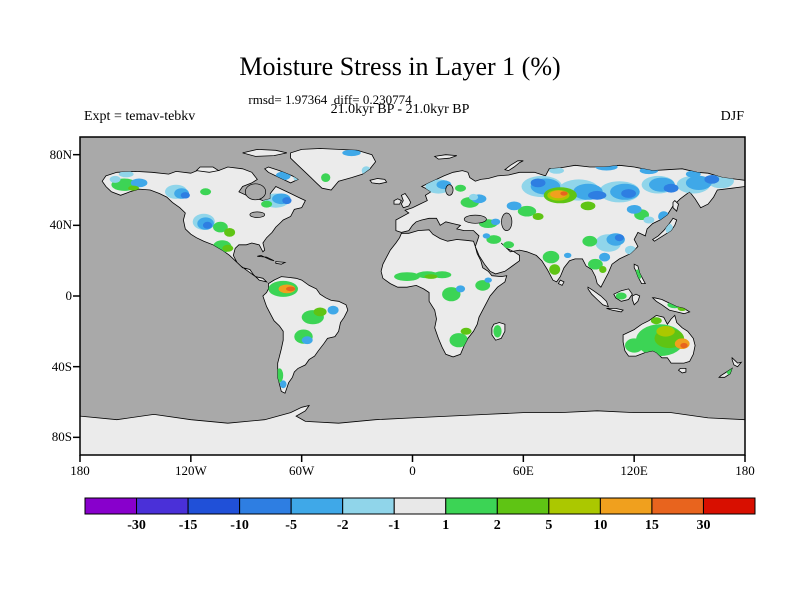  What do you see at coordinates (302, 470) in the screenshot?
I see `lon-tick-label: 60W` at bounding box center [302, 470].